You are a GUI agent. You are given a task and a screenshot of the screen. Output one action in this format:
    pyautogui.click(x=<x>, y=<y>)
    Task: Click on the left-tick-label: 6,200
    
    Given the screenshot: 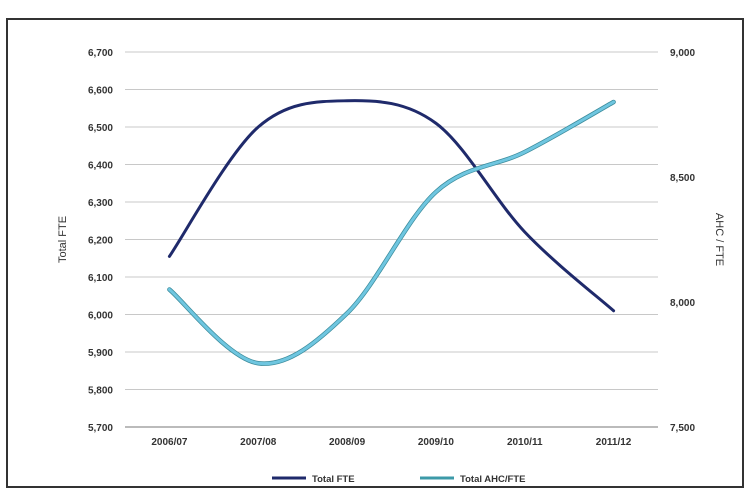 What is the action you would take?
    pyautogui.click(x=100, y=241)
    